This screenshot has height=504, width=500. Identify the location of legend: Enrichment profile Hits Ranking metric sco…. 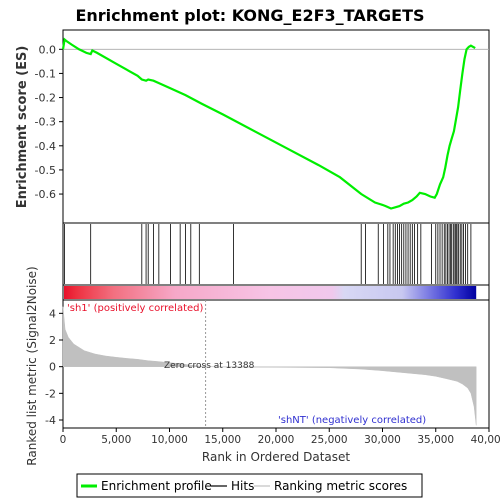
(244, 486).